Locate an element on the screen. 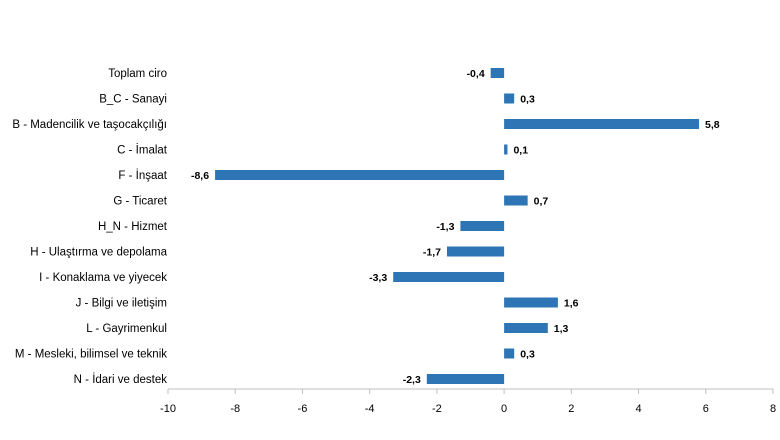 Image resolution: width=780 pixels, height=440 pixels. data-label: -0,4 is located at coordinates (476, 74).